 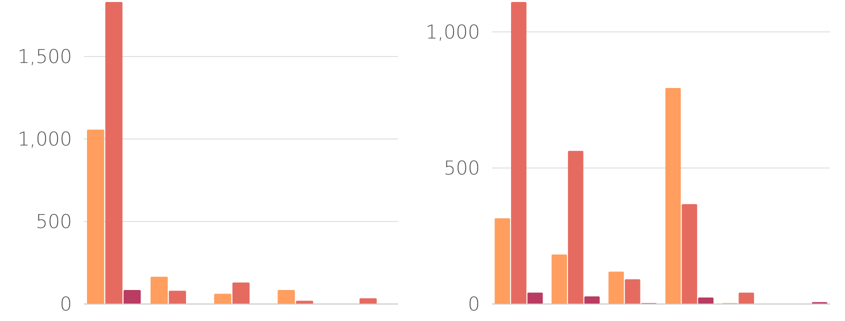 What do you see at coordinates (45, 57) in the screenshot?
I see `y-tick-label: 1,500` at bounding box center [45, 57].